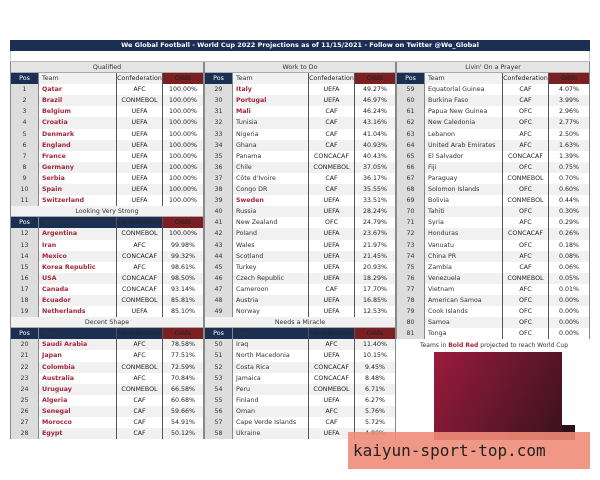  What do you see at coordinates (107, 312) in the screenshot?
I see `table-row: 19 Netherlands UEFA 85.10%` at bounding box center [107, 312].